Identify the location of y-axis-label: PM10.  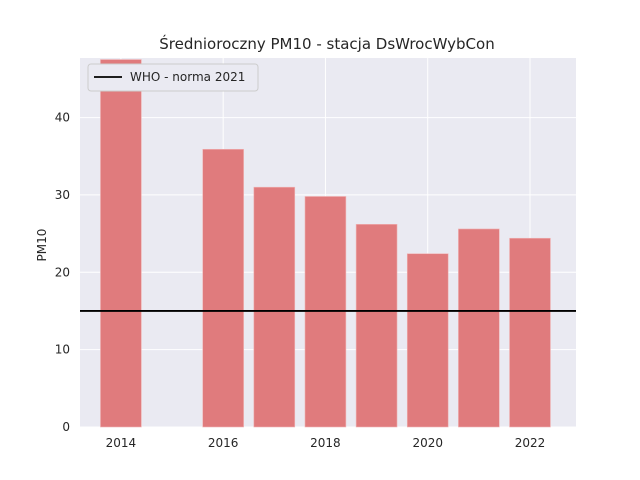
(42, 245).